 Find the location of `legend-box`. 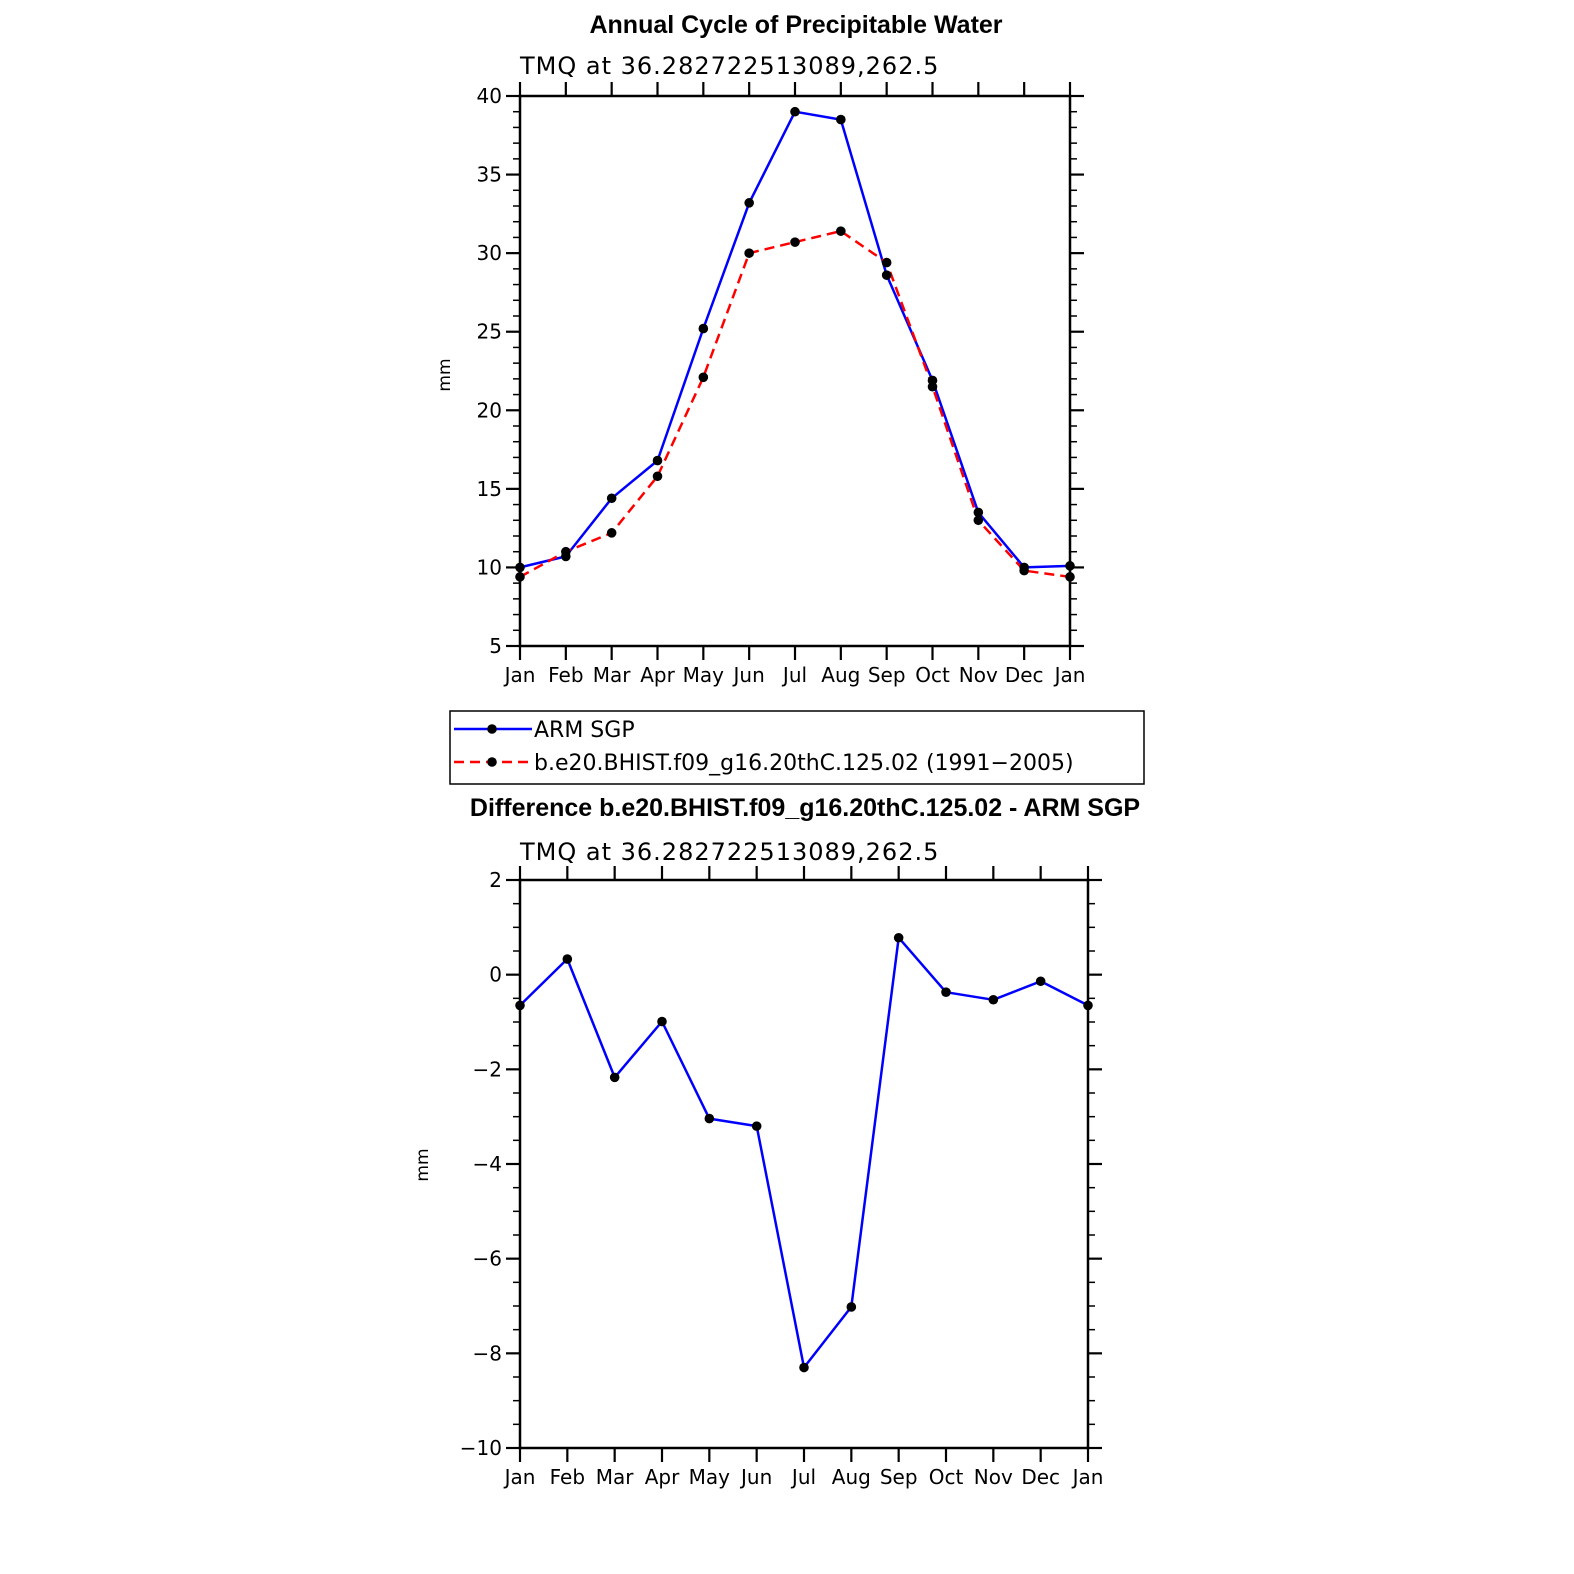

legend-box is located at coordinates (797, 747).